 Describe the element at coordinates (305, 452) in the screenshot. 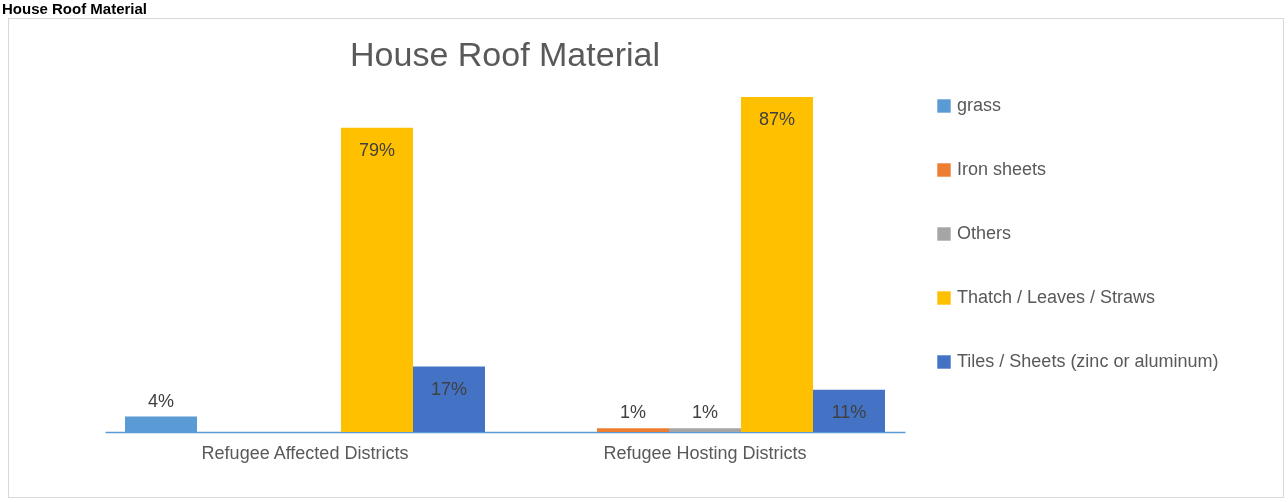

I see `x-tick-label: Refugee Affected Districts` at that location.